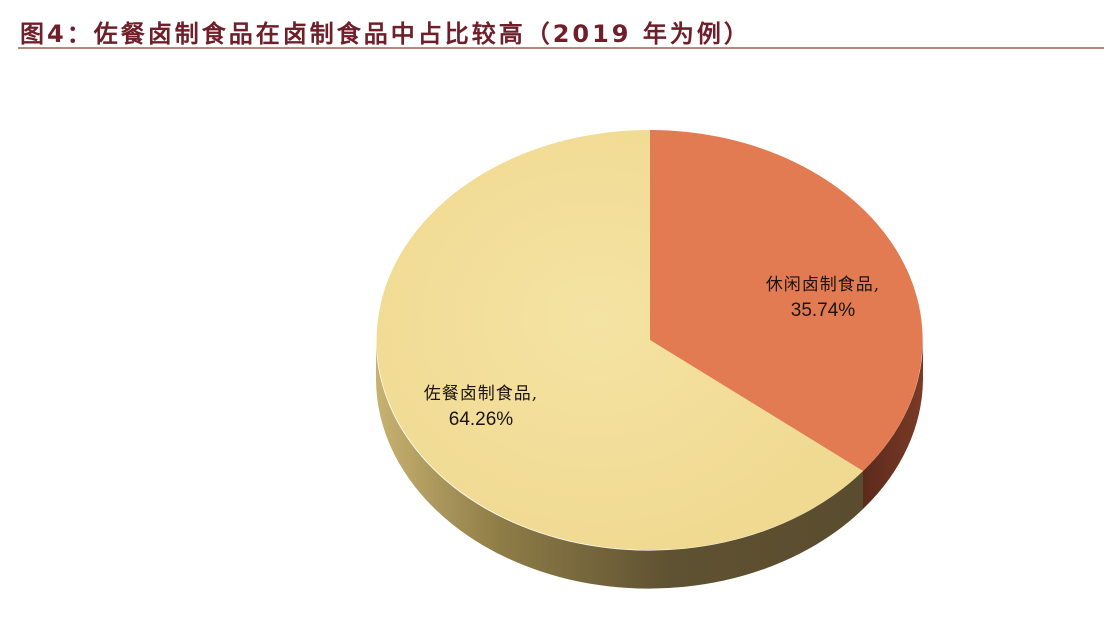 This screenshot has height=644, width=1104. Describe the element at coordinates (481, 407) in the screenshot. I see `label-meal: 佐餐卤制食品, 64.26%` at that location.